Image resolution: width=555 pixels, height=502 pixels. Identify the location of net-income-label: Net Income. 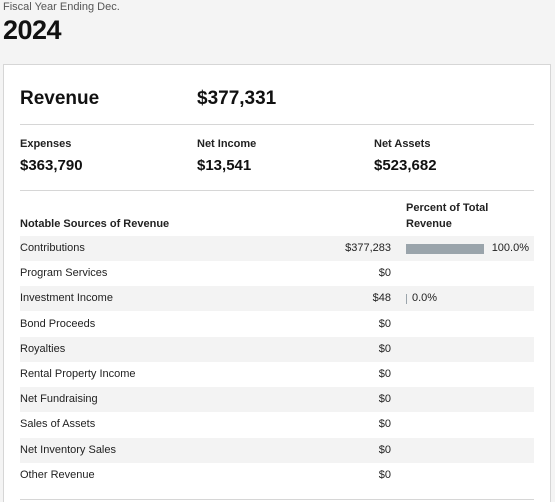
(227, 144).